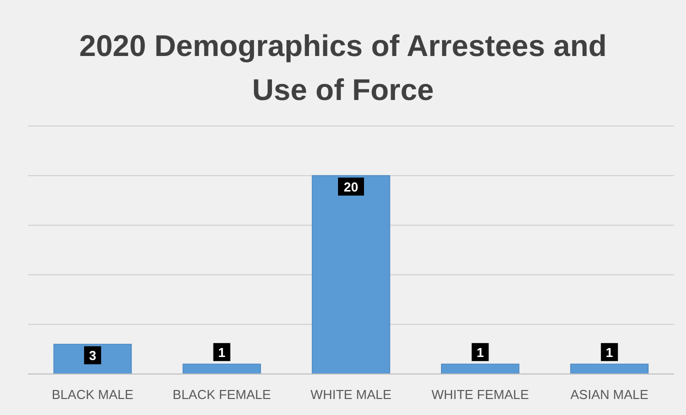  Describe the element at coordinates (480, 394) in the screenshot. I see `x-tick-label: WHITE FEMALE` at that location.